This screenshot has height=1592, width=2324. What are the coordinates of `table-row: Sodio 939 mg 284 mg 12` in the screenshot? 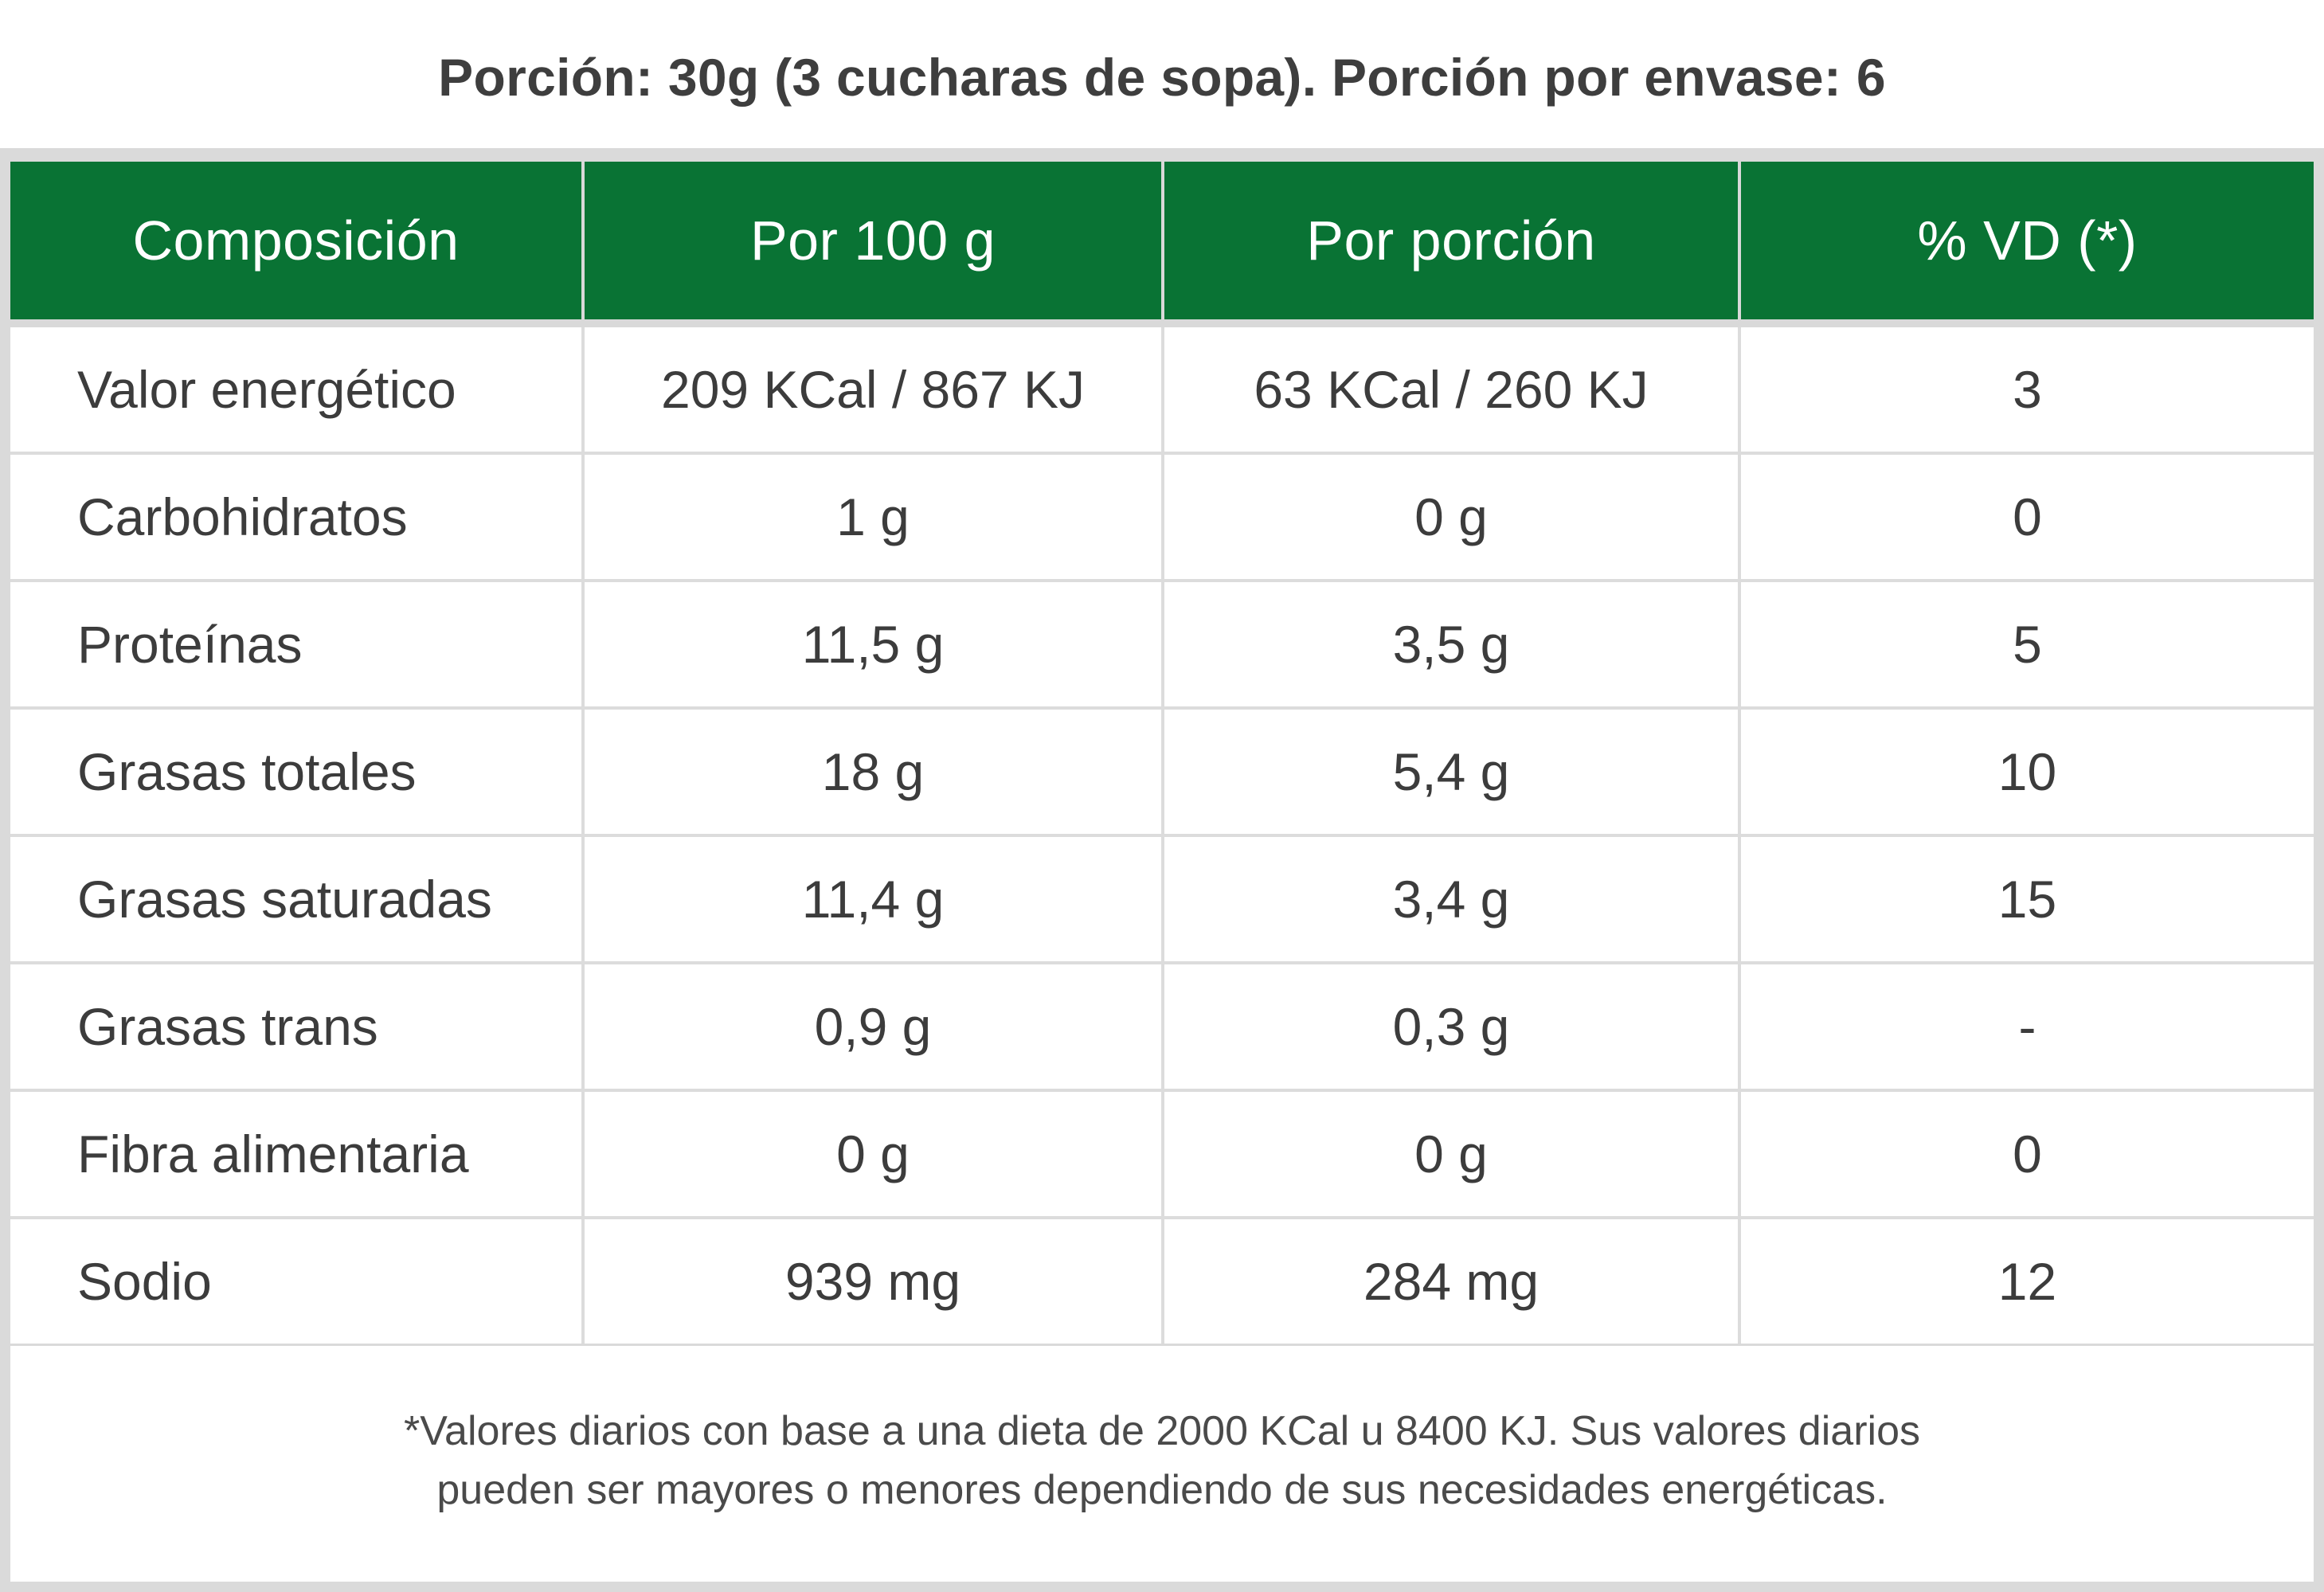 It's located at (1162, 1281).